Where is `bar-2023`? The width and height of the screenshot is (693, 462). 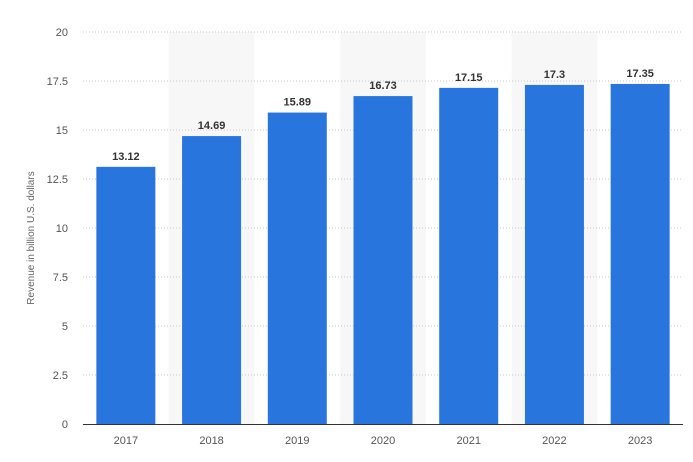 bar-2023 is located at coordinates (640, 253).